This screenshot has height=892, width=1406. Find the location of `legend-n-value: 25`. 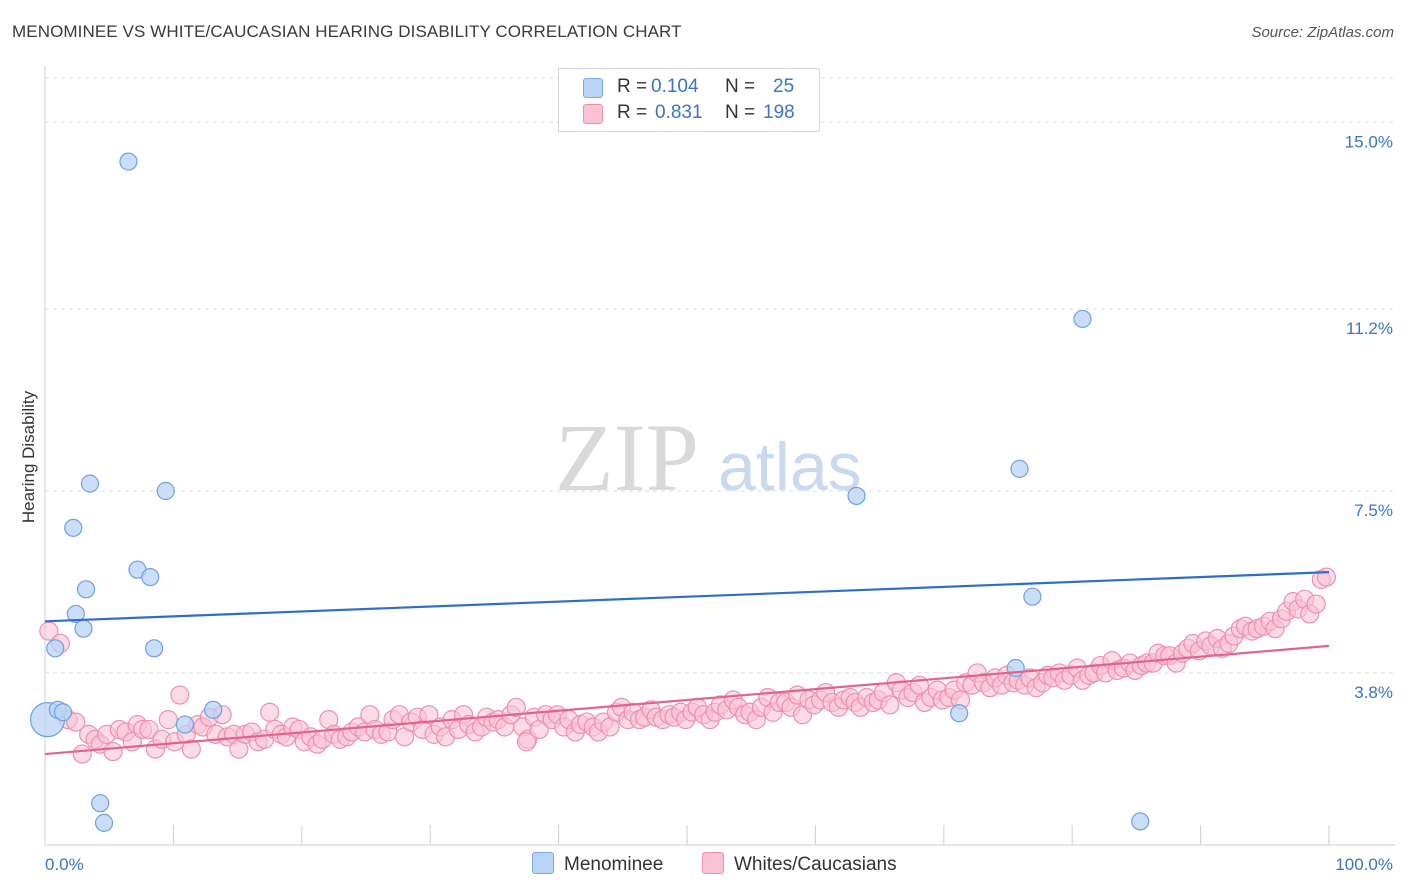

legend-n-value: 25 is located at coordinates (784, 86).